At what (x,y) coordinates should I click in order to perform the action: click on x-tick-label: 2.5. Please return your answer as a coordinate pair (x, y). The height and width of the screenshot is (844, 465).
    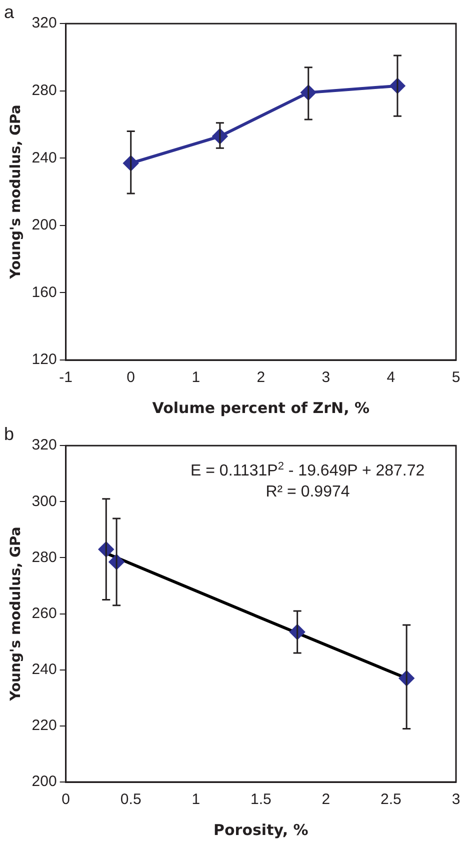
    Looking at the image, I should click on (391, 799).